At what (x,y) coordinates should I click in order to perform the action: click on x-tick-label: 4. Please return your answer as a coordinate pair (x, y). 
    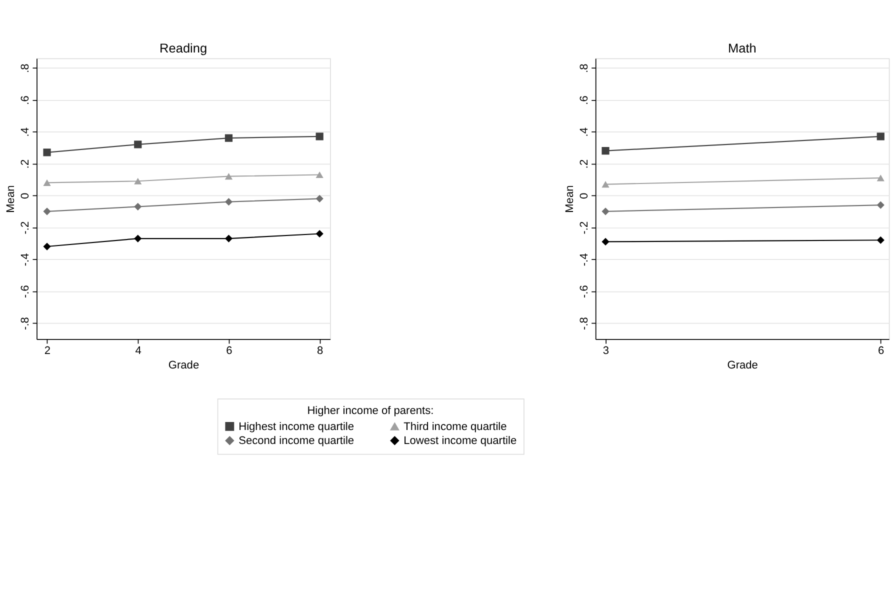
    Looking at the image, I should click on (138, 350).